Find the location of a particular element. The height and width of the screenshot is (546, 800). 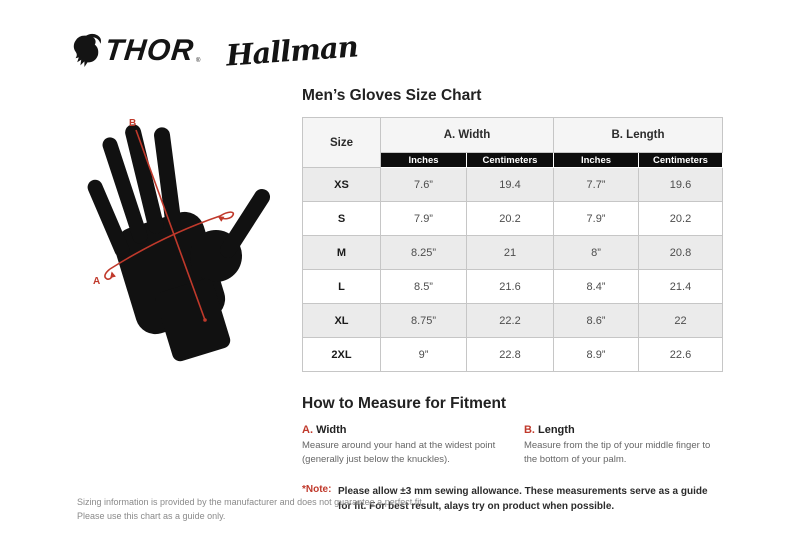

width-inches-cell: 9” is located at coordinates (423, 354).